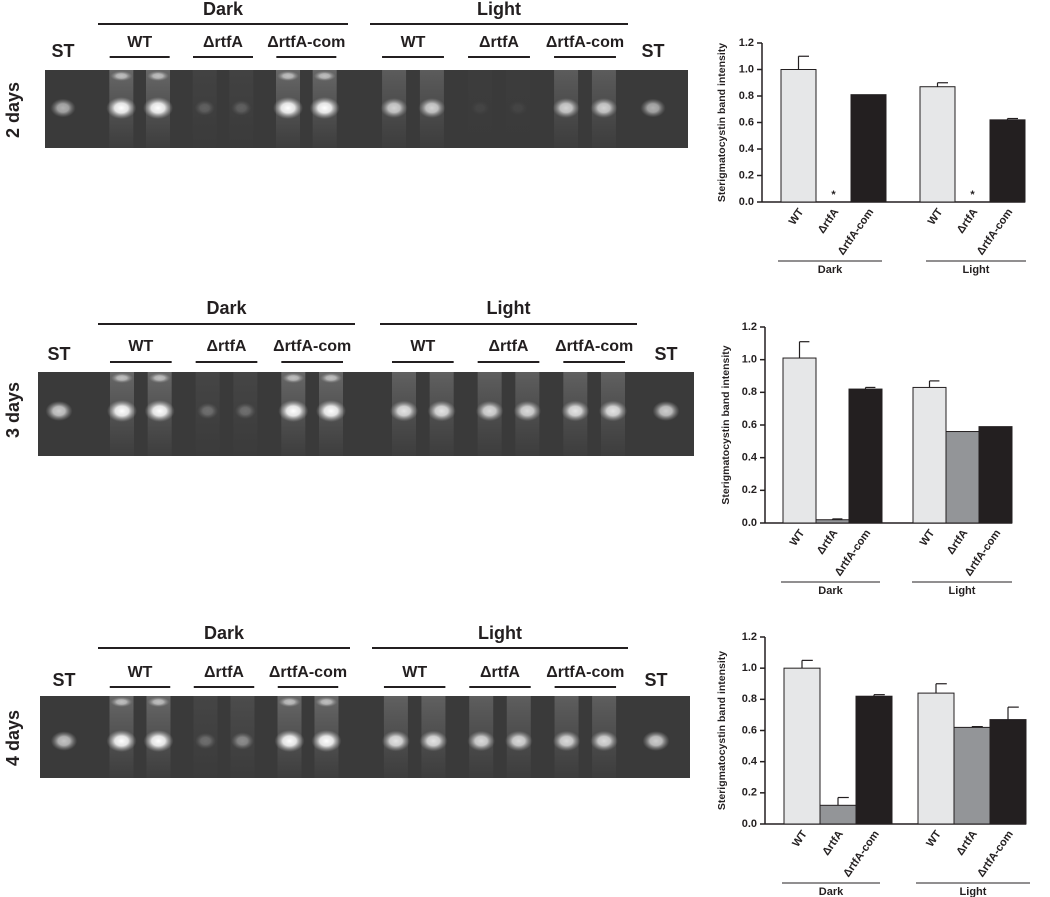 This screenshot has width=1050, height=897. What do you see at coordinates (749, 360) in the screenshot?
I see `y-tick-label: 1.0` at bounding box center [749, 360].